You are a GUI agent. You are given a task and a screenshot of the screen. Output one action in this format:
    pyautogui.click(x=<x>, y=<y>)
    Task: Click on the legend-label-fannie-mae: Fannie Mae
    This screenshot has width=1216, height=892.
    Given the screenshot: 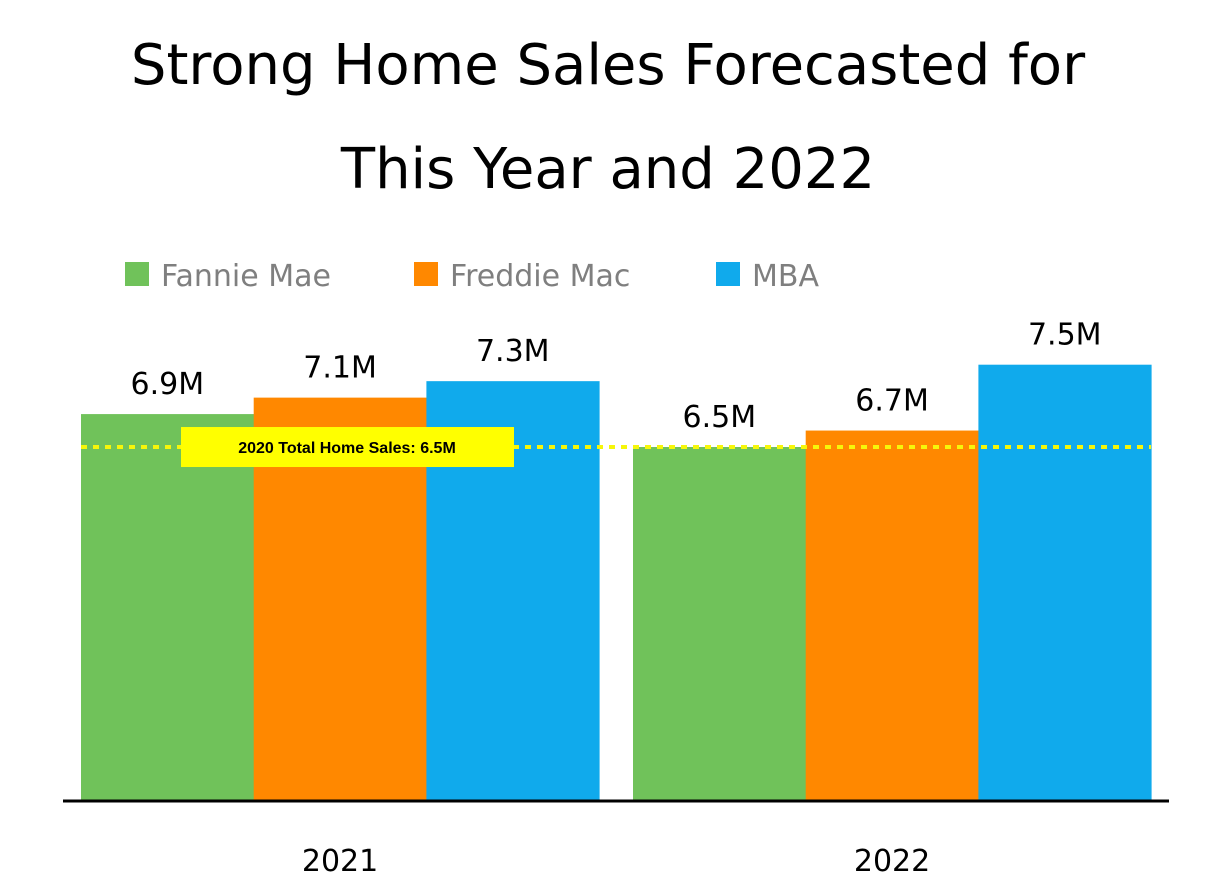 What is the action you would take?
    pyautogui.click(x=246, y=276)
    